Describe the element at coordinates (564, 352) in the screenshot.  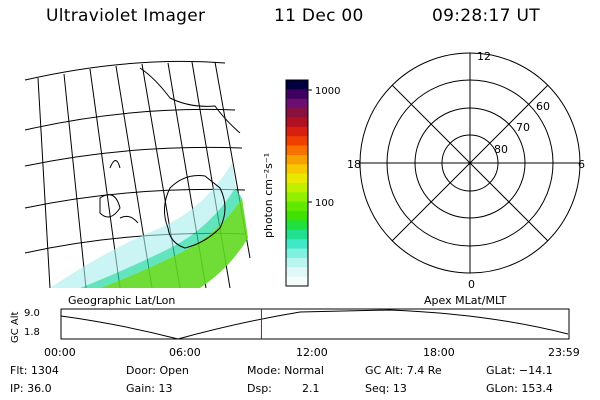
I see `x-tick-2359: 23:59` at that location.